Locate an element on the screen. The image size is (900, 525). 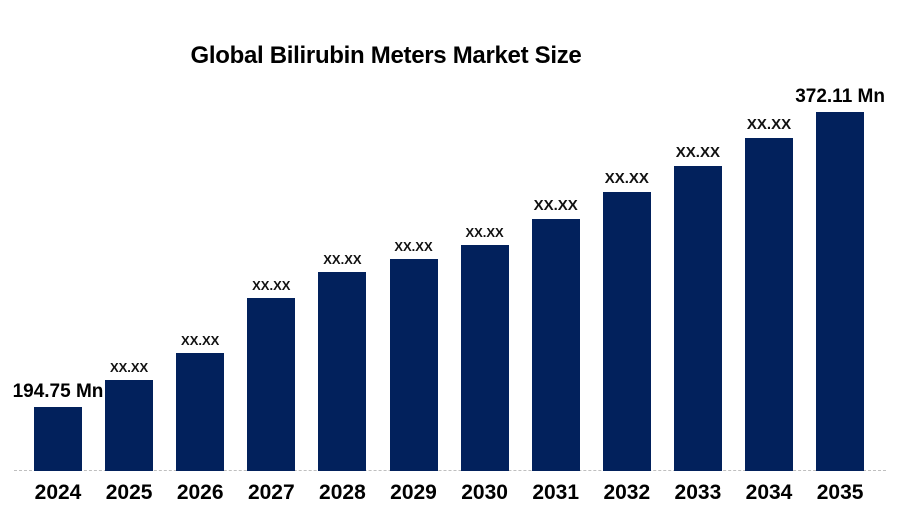
bar-2034 is located at coordinates (769, 304).